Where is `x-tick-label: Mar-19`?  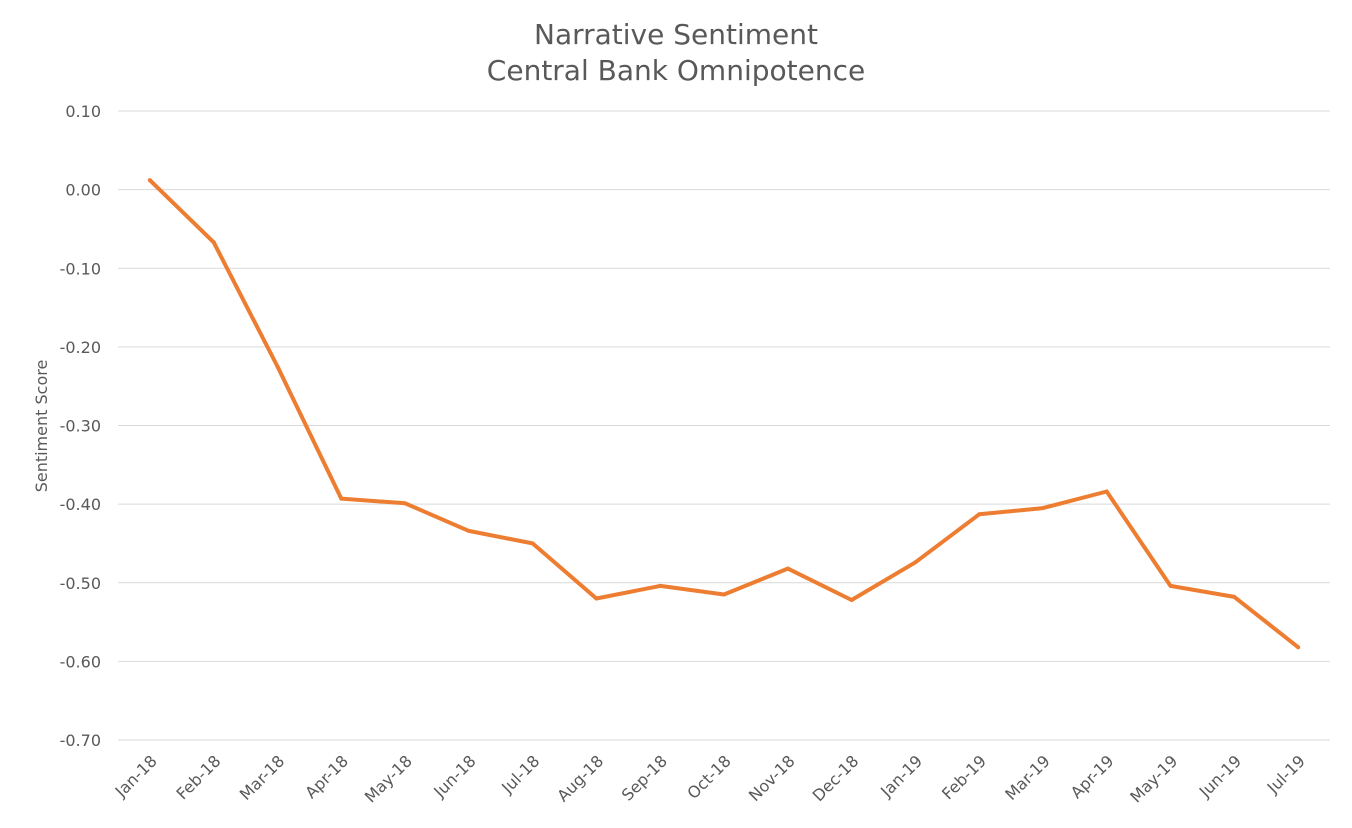 x-tick-label: Mar-19 is located at coordinates (1027, 777).